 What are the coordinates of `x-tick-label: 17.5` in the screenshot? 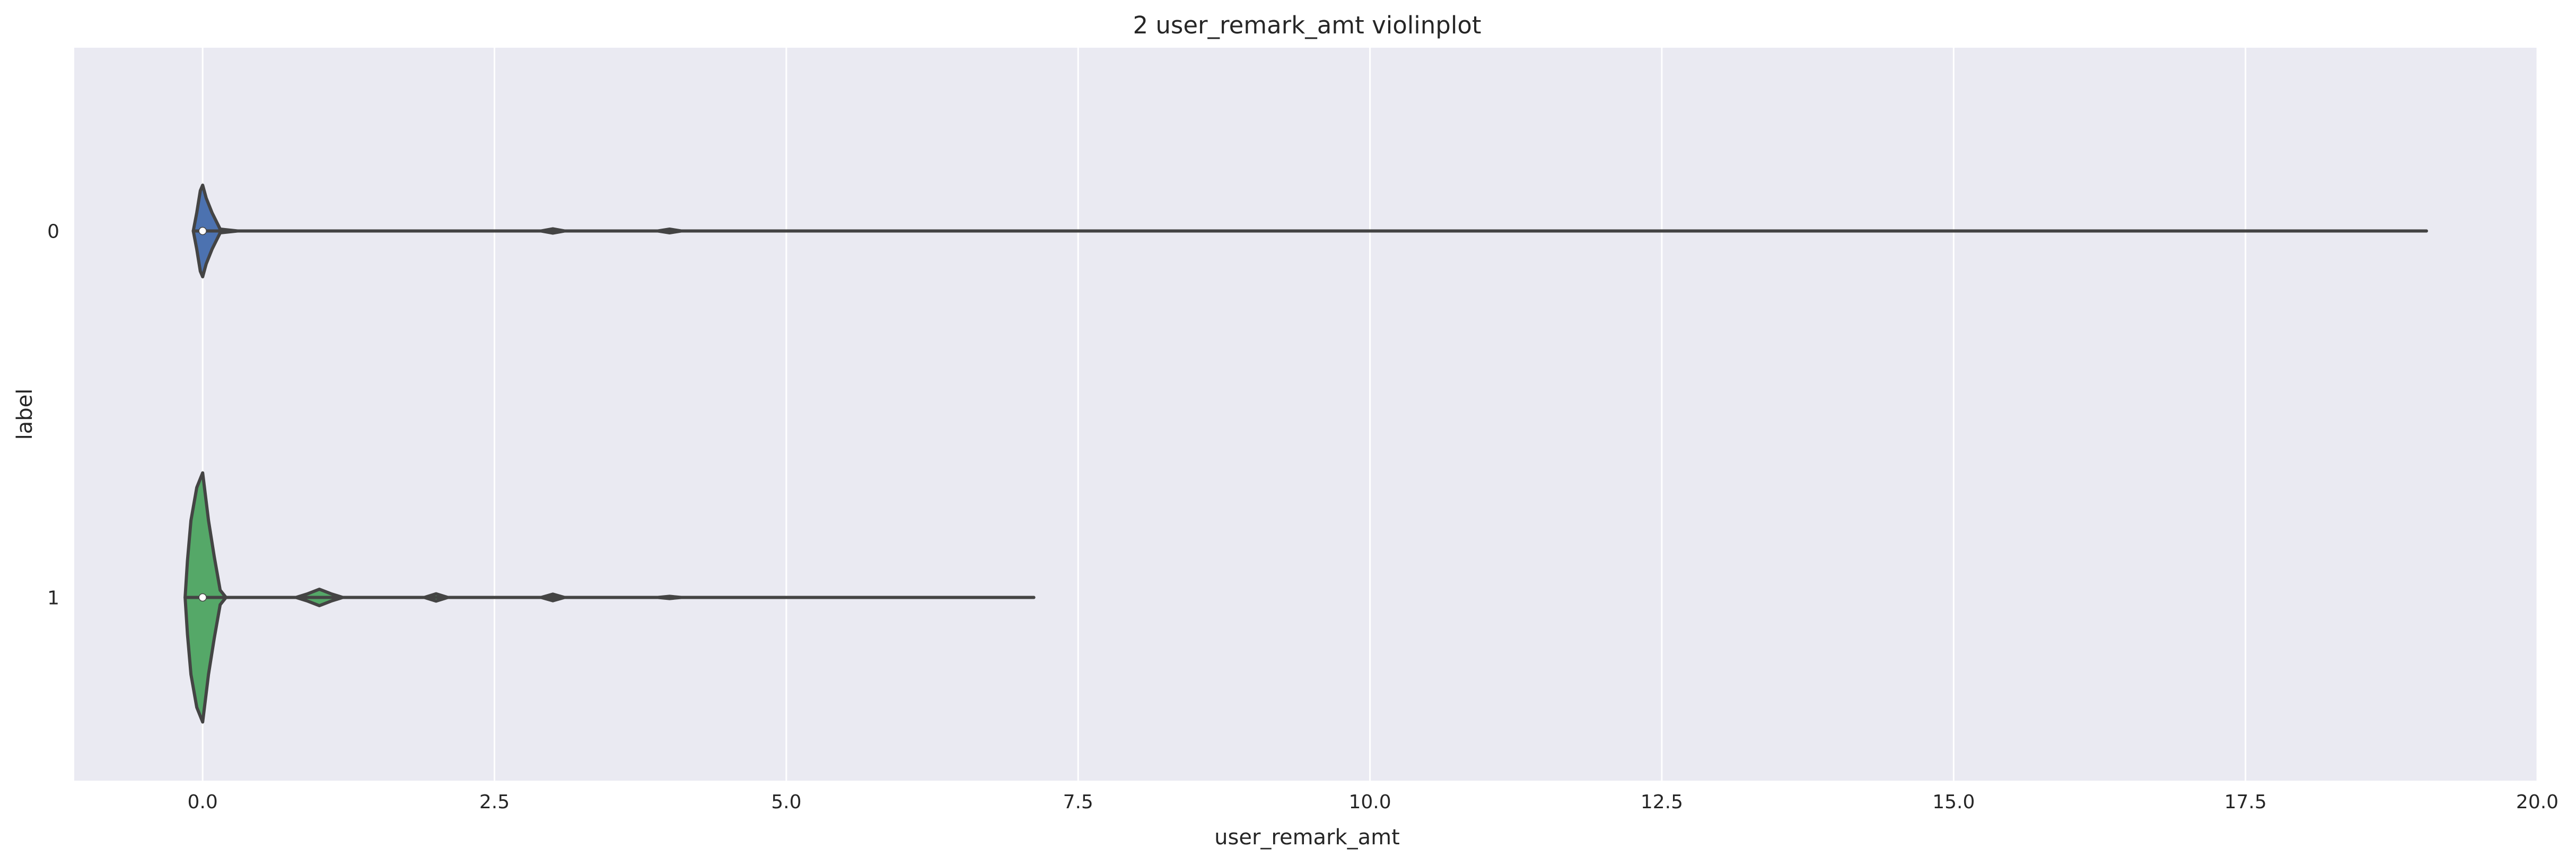 It's located at (2245, 802).